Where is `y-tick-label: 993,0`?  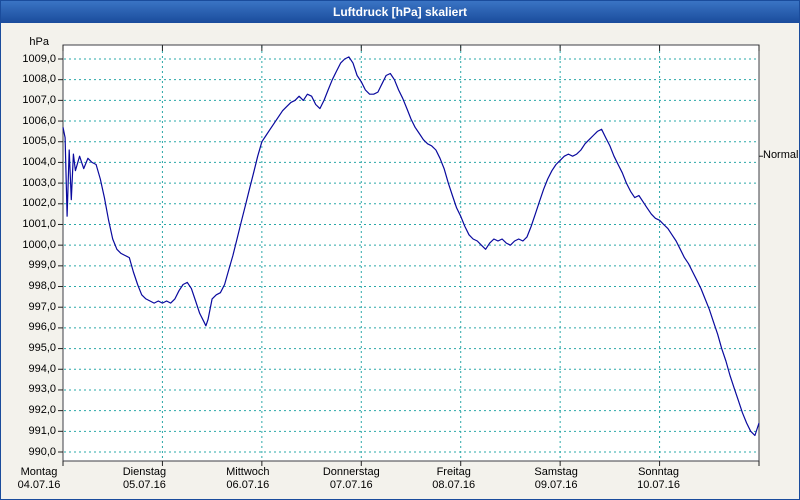 y-tick-label: 993,0 is located at coordinates (42, 389).